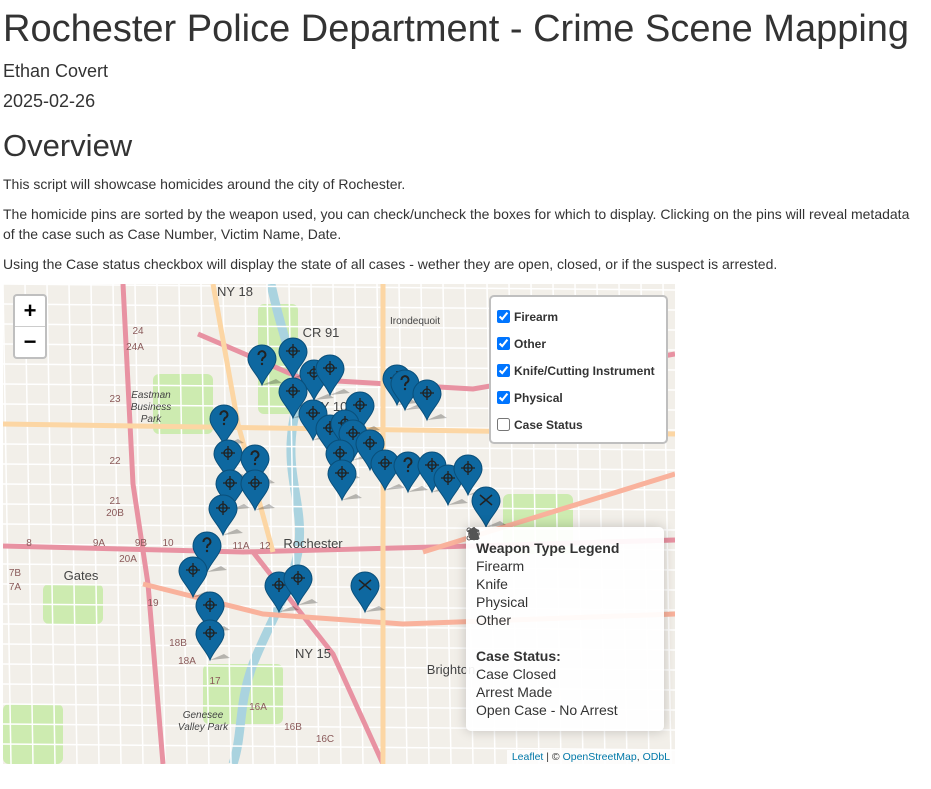 The height and width of the screenshot is (789, 931). What do you see at coordinates (500, 566) in the screenshot?
I see `legend-label: Firearm` at bounding box center [500, 566].